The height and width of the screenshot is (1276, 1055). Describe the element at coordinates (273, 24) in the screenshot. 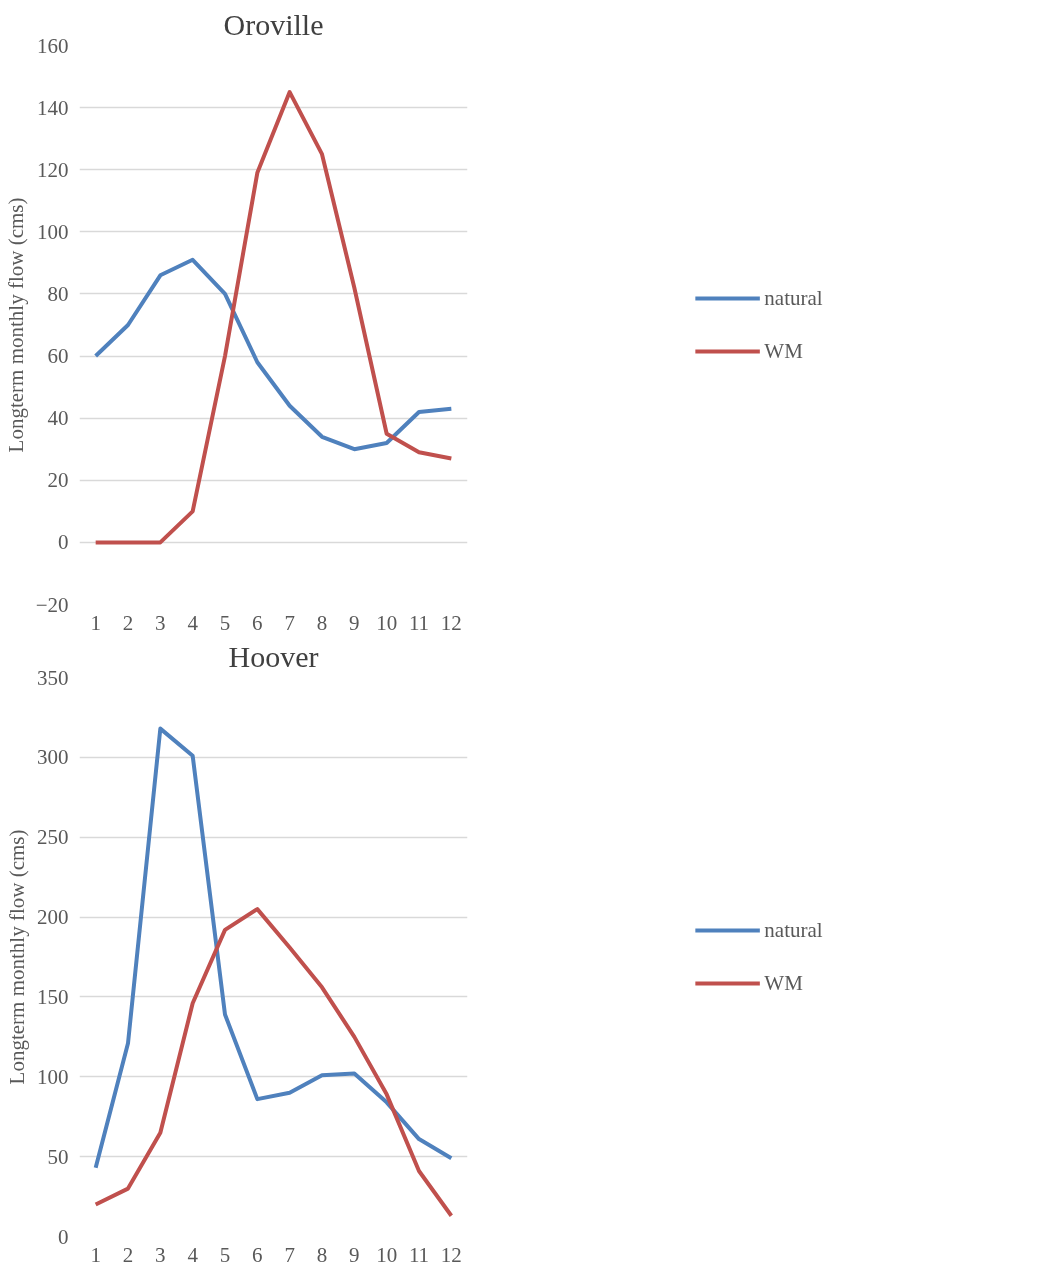

I see `chart-title: Oroville` at that location.